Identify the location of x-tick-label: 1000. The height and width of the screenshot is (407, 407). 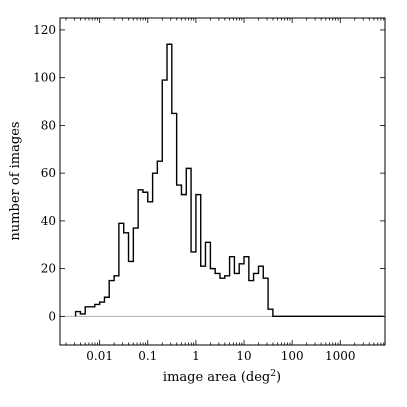
(340, 356).